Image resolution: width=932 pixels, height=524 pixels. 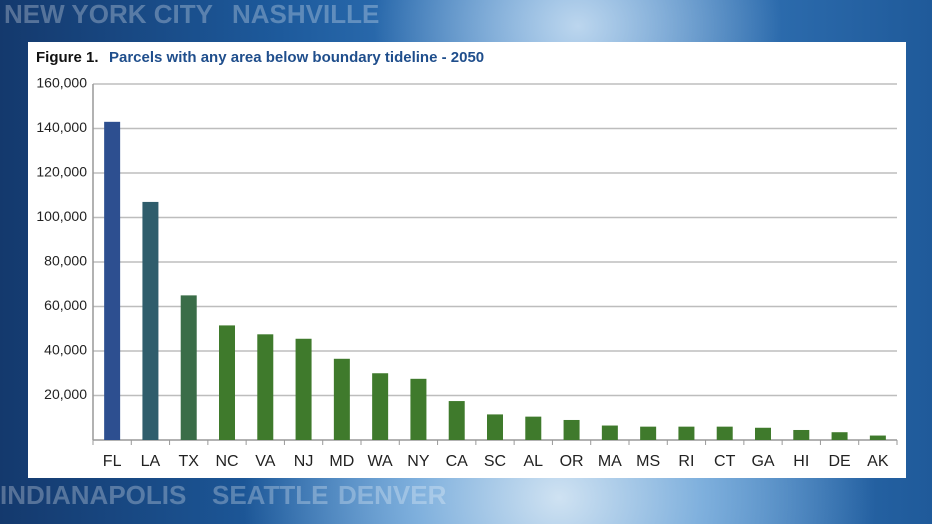 I want to click on y-tick-label: 120,000, so click(x=61, y=172).